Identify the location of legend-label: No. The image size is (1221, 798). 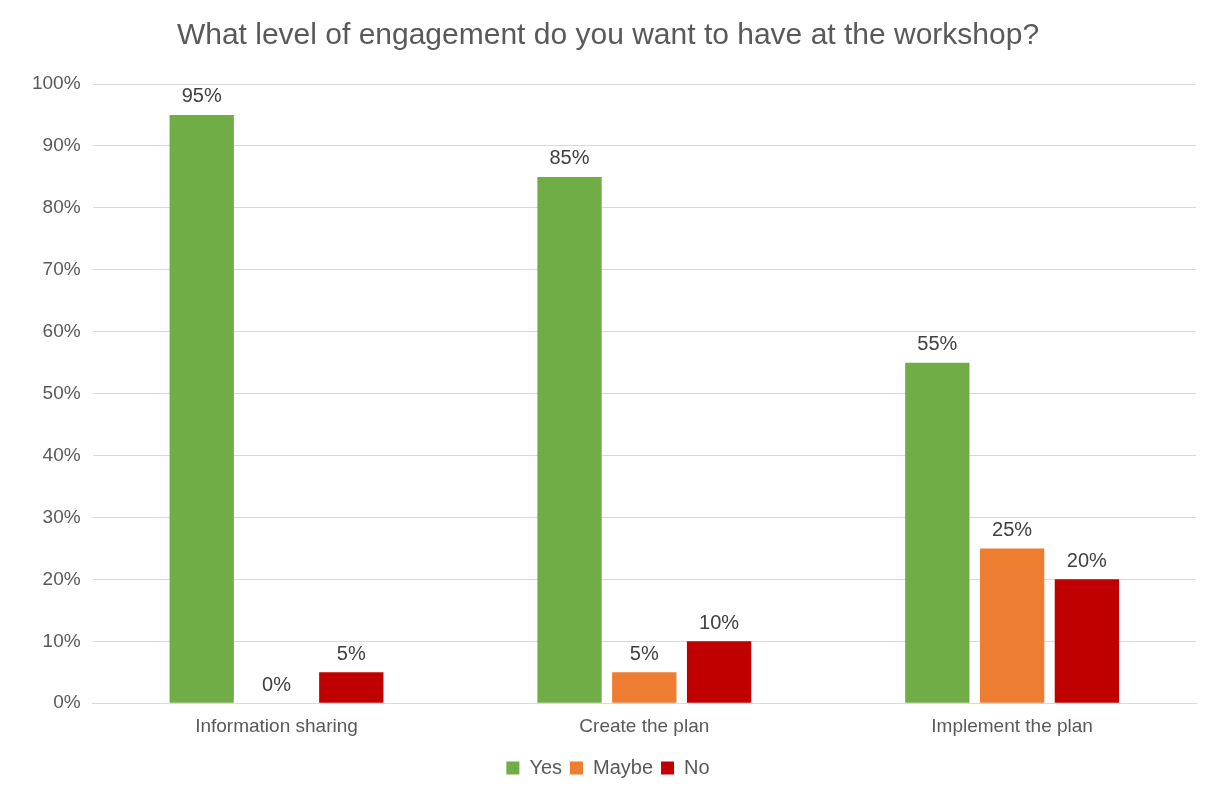
(697, 766).